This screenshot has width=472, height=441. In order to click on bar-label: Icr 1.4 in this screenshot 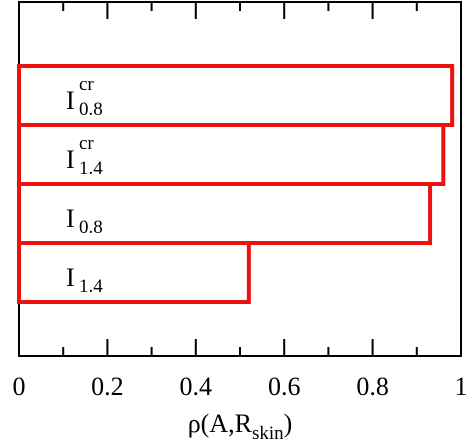, I will do `click(84, 156)`.